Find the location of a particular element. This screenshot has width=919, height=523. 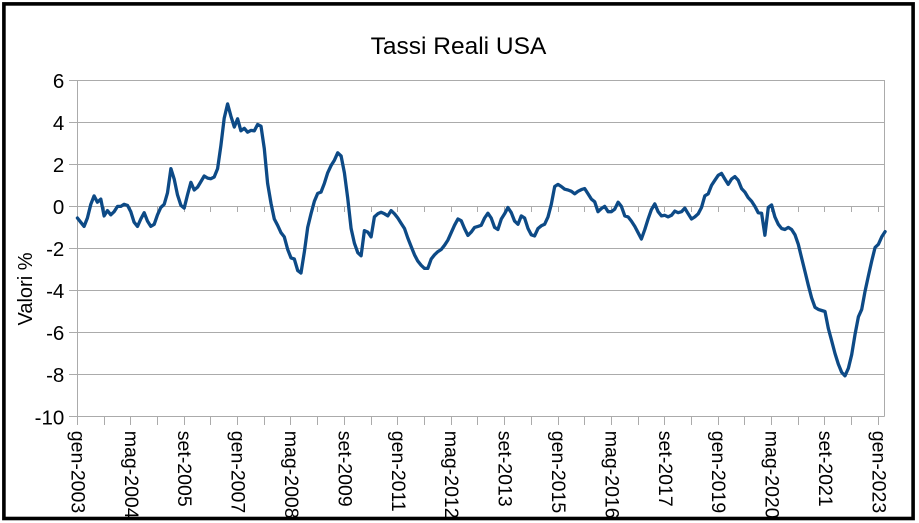

svg-text: -8 is located at coordinates (55, 375).